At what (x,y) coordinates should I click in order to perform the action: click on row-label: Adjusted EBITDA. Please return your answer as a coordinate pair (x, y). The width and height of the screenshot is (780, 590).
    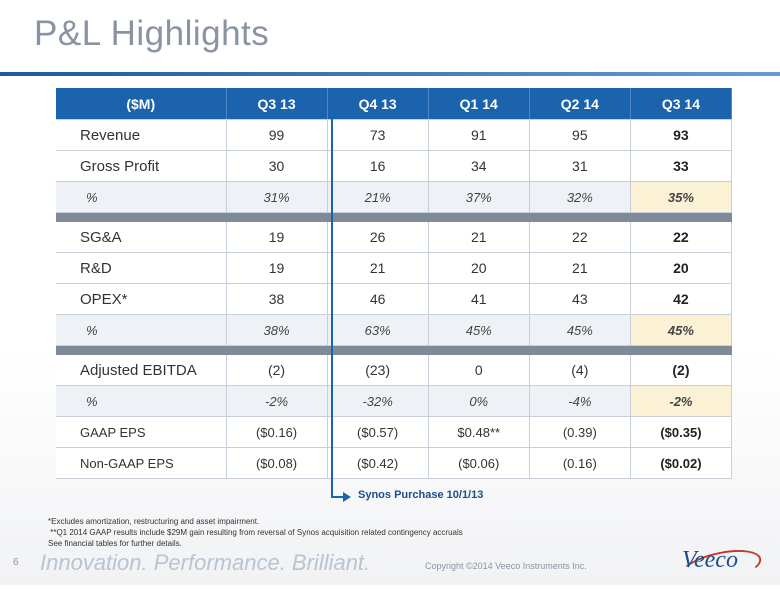
    Looking at the image, I should click on (141, 370).